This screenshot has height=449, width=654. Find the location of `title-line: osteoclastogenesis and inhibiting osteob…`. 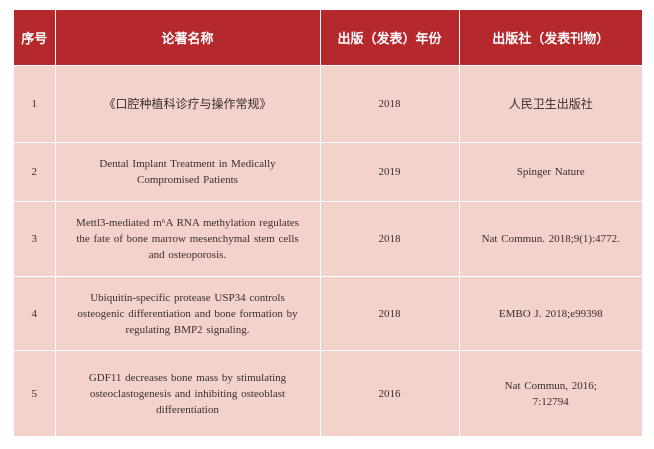

title-line: osteoclastogenesis and inhibiting osteob… is located at coordinates (187, 393).